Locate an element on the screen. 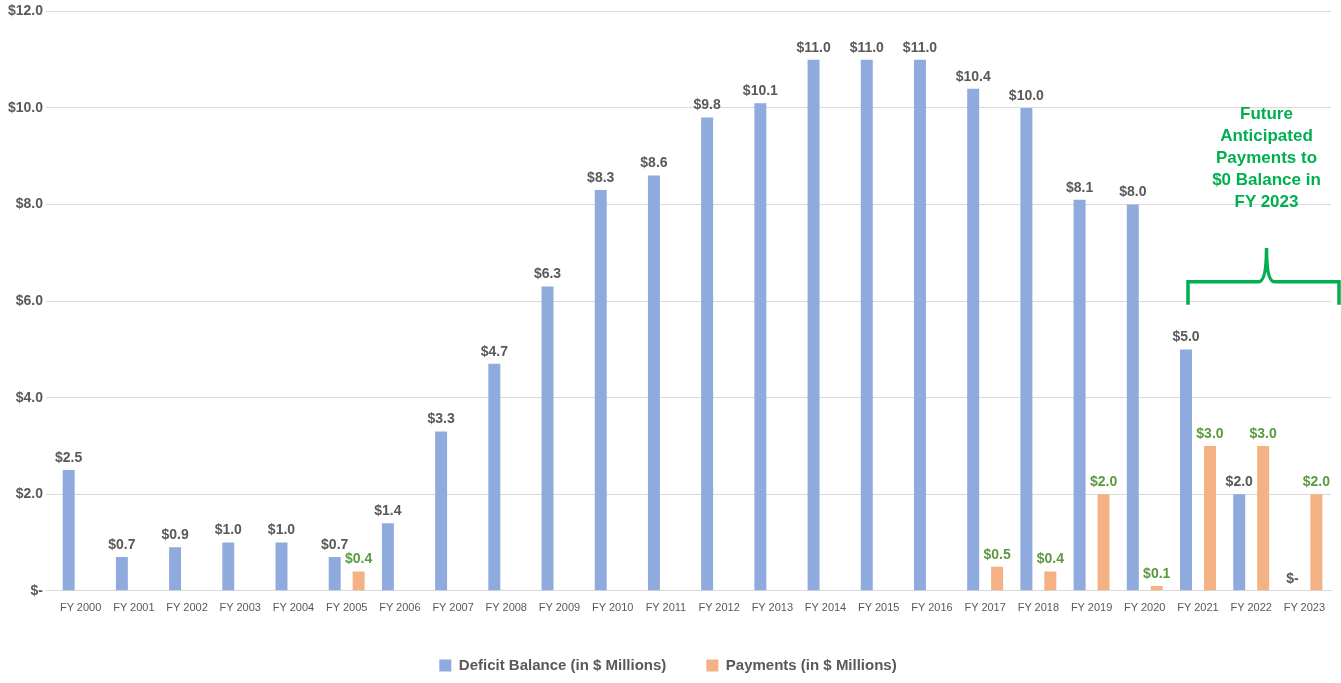  data-label: $10.0 is located at coordinates (1026, 94).